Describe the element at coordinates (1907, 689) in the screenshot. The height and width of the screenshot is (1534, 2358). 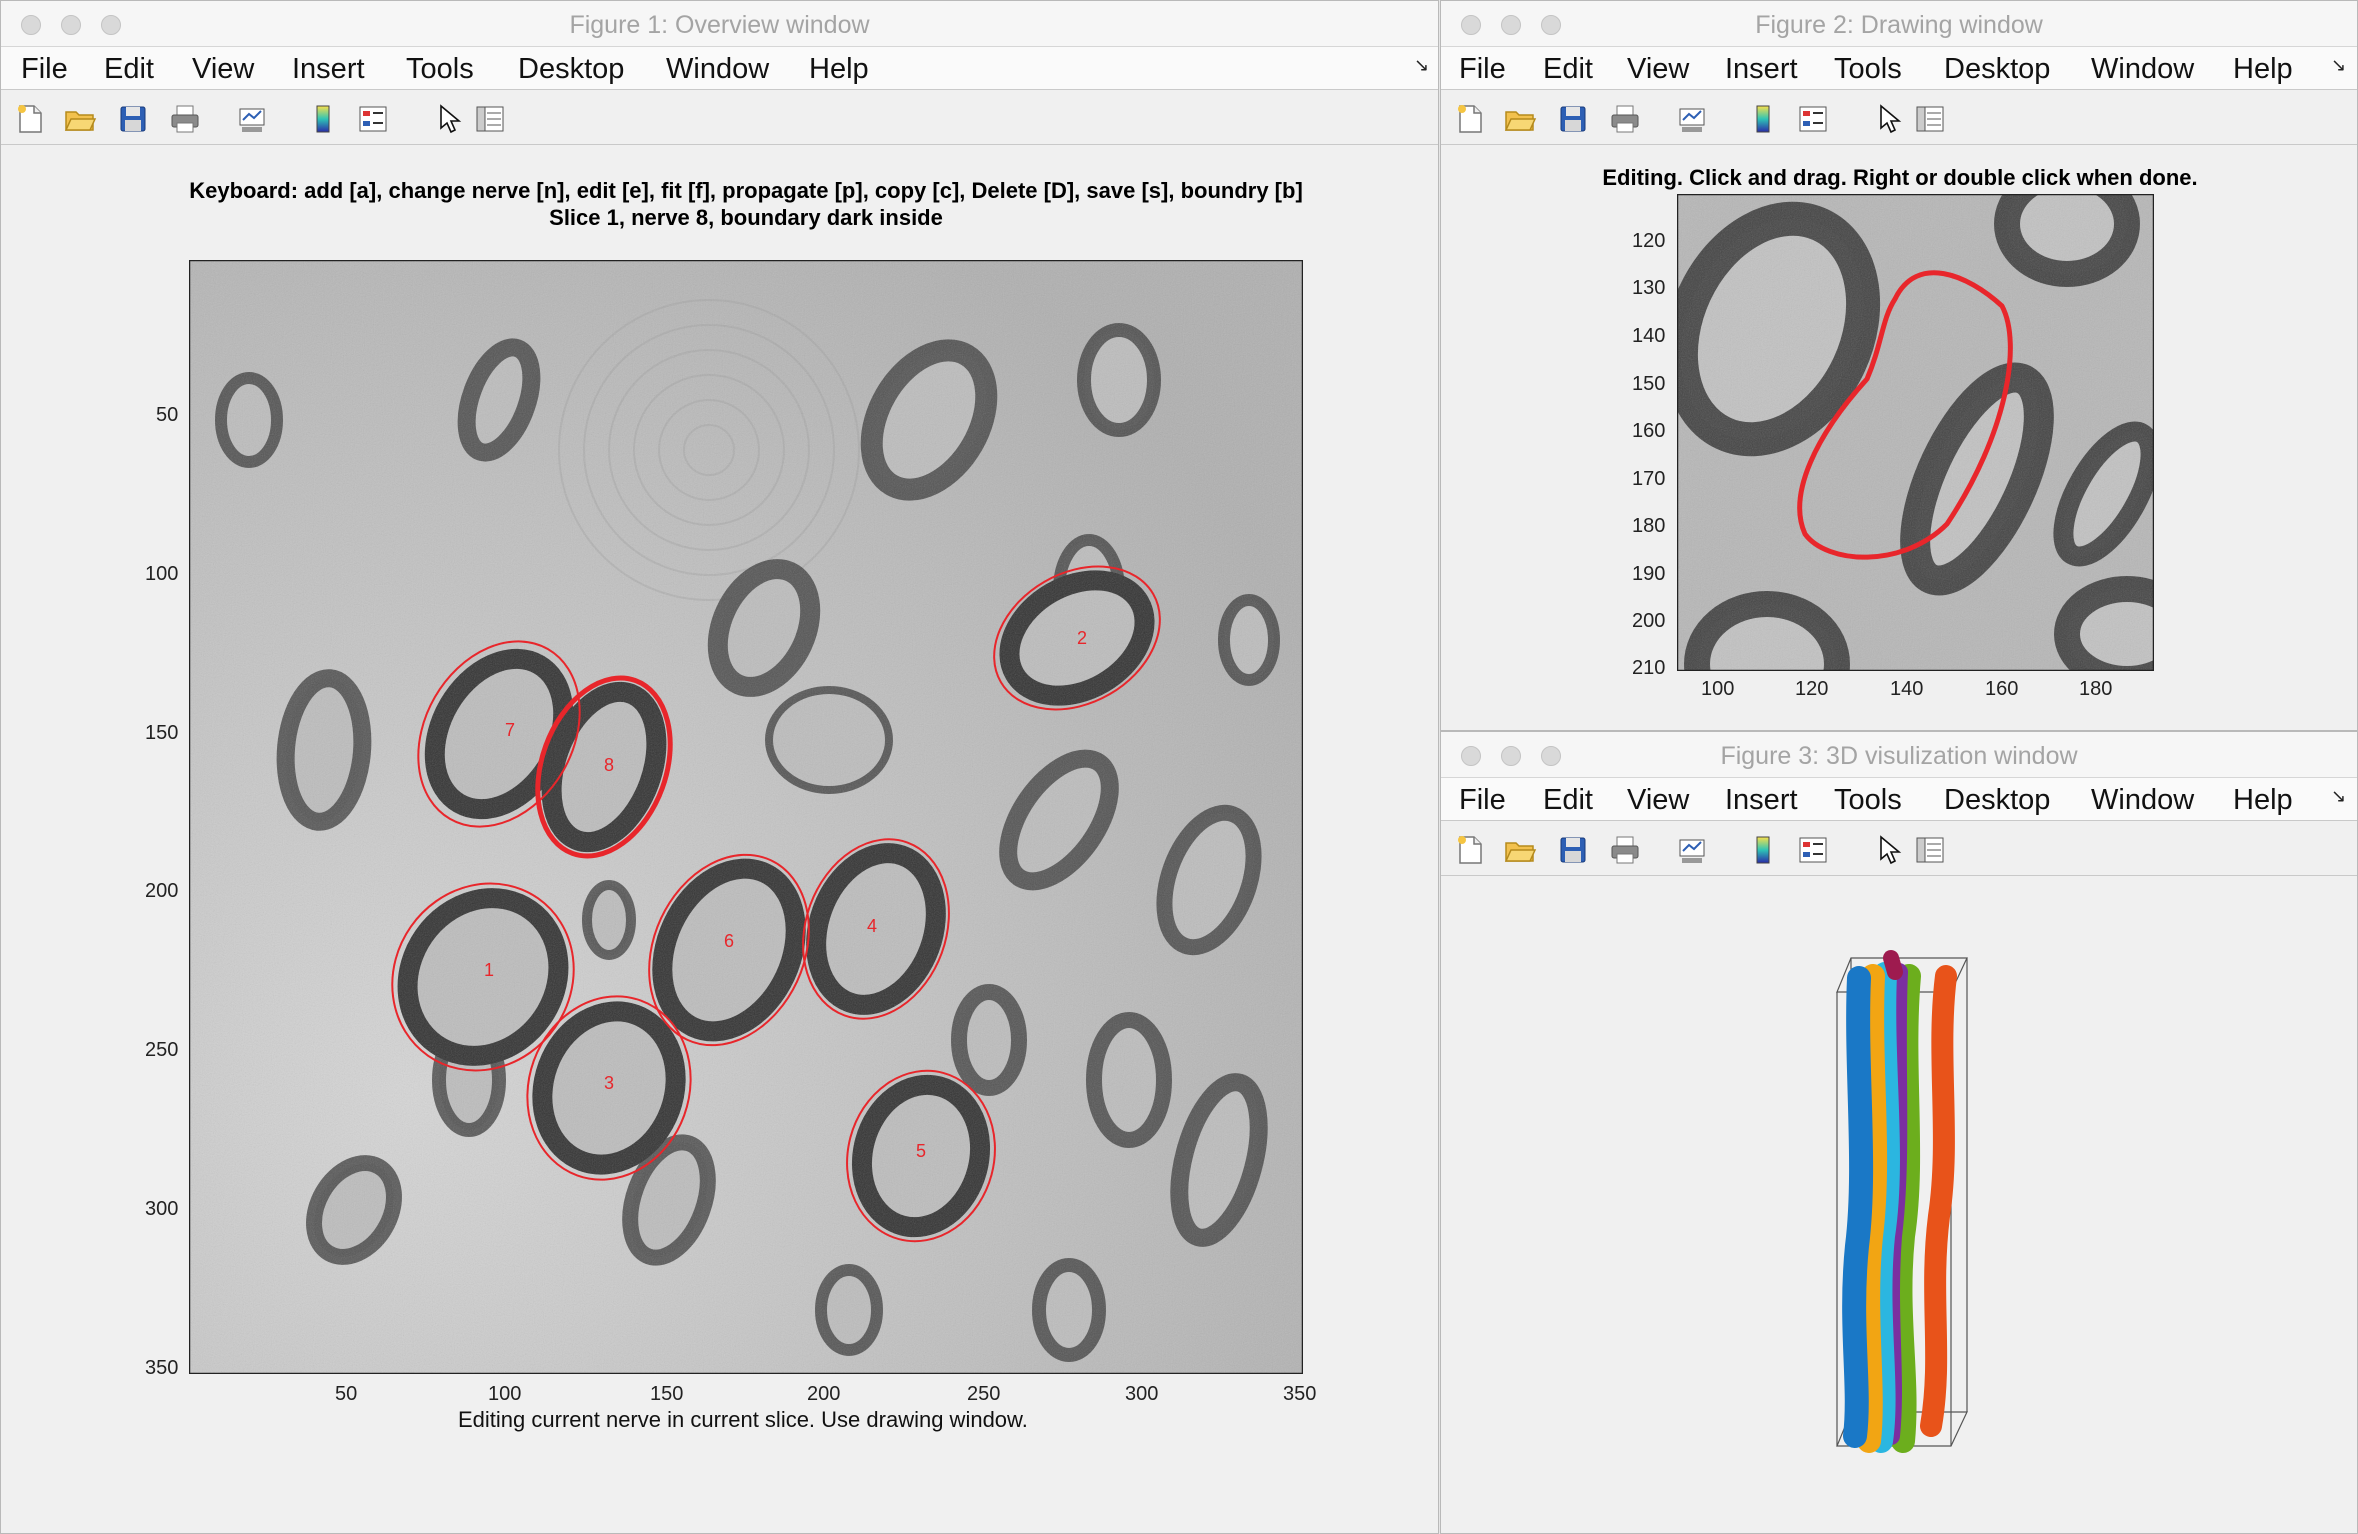
I see `x-tick-label: 140` at that location.